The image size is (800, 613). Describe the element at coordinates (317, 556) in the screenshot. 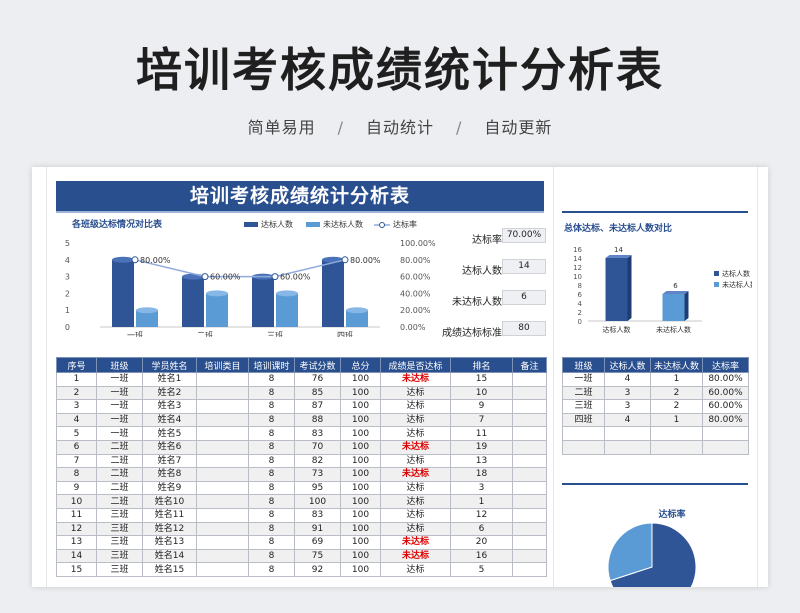

I see `table-cell: 75` at that location.